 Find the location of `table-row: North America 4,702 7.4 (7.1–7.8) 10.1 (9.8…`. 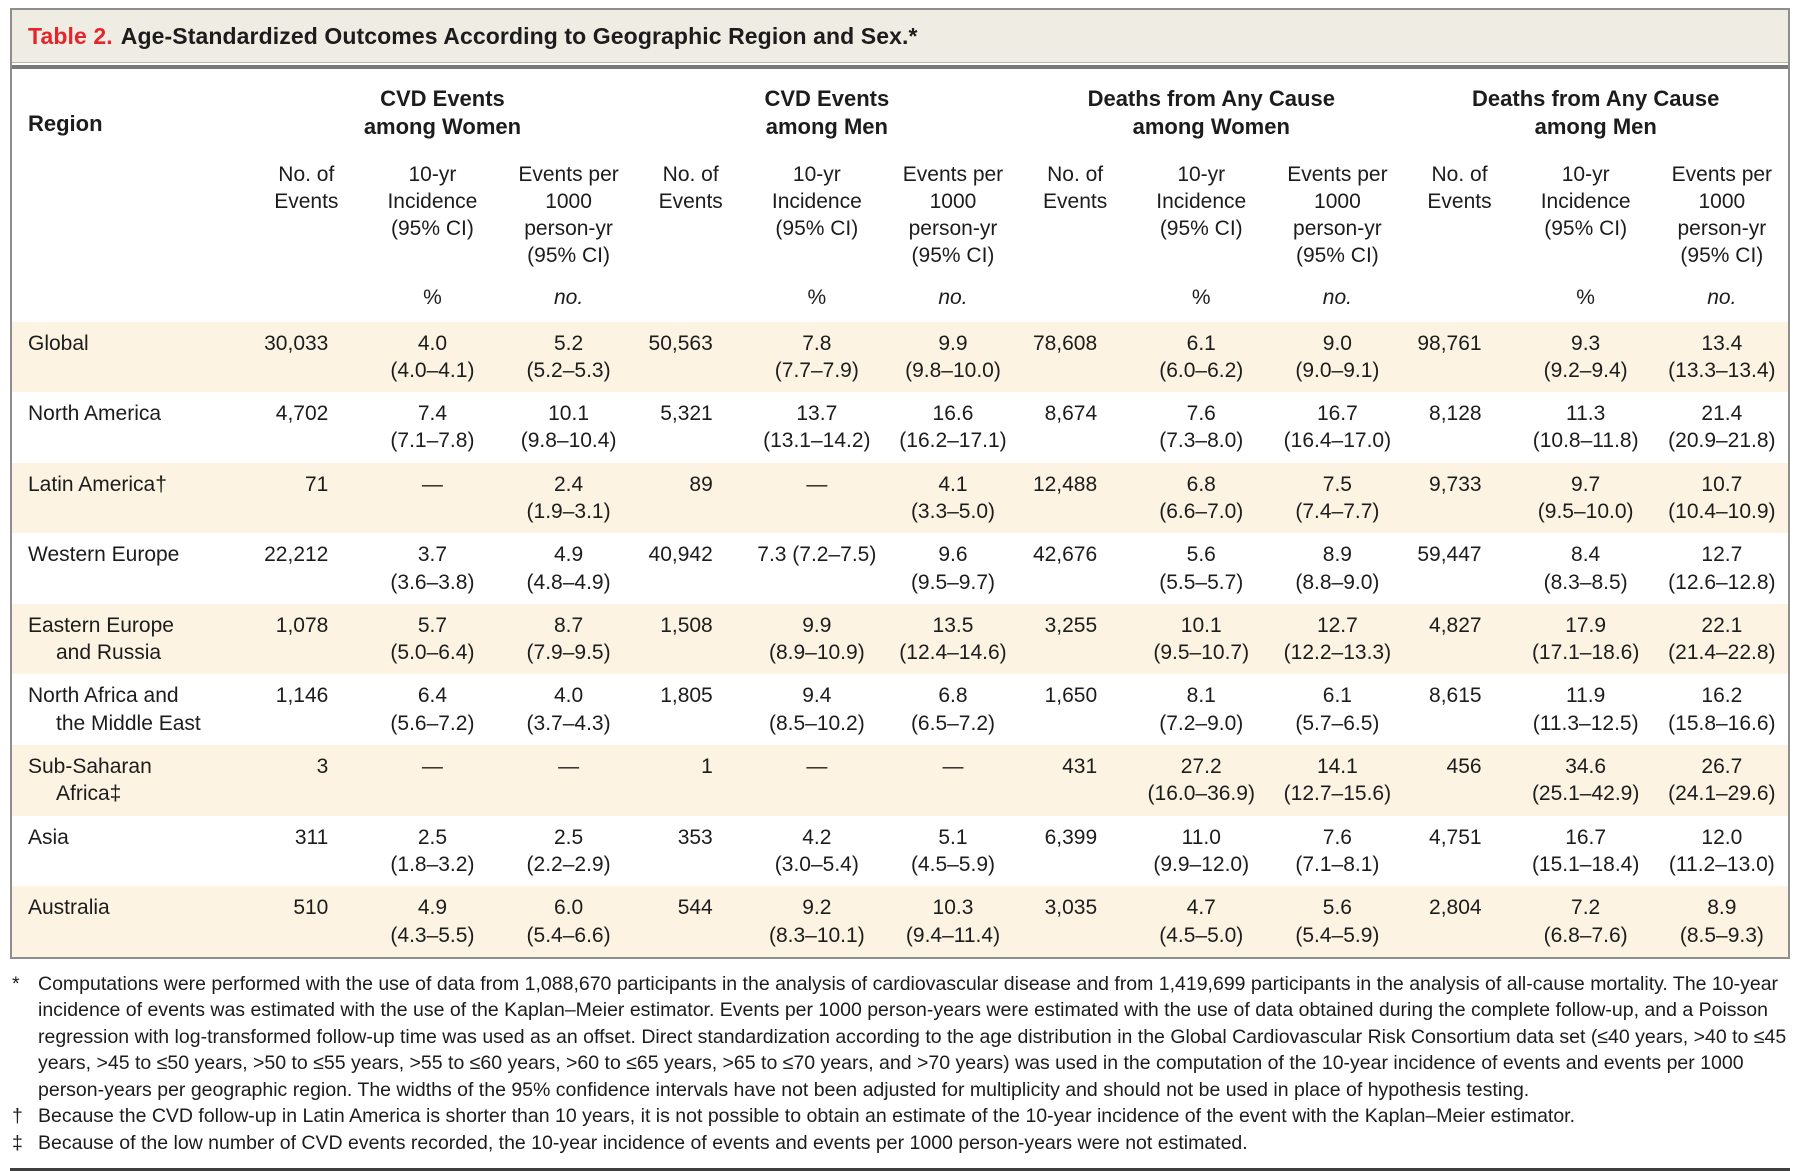

table-row: North America 4,702 7.4 (7.1–7.8) 10.1 (9.8… is located at coordinates (900, 427).